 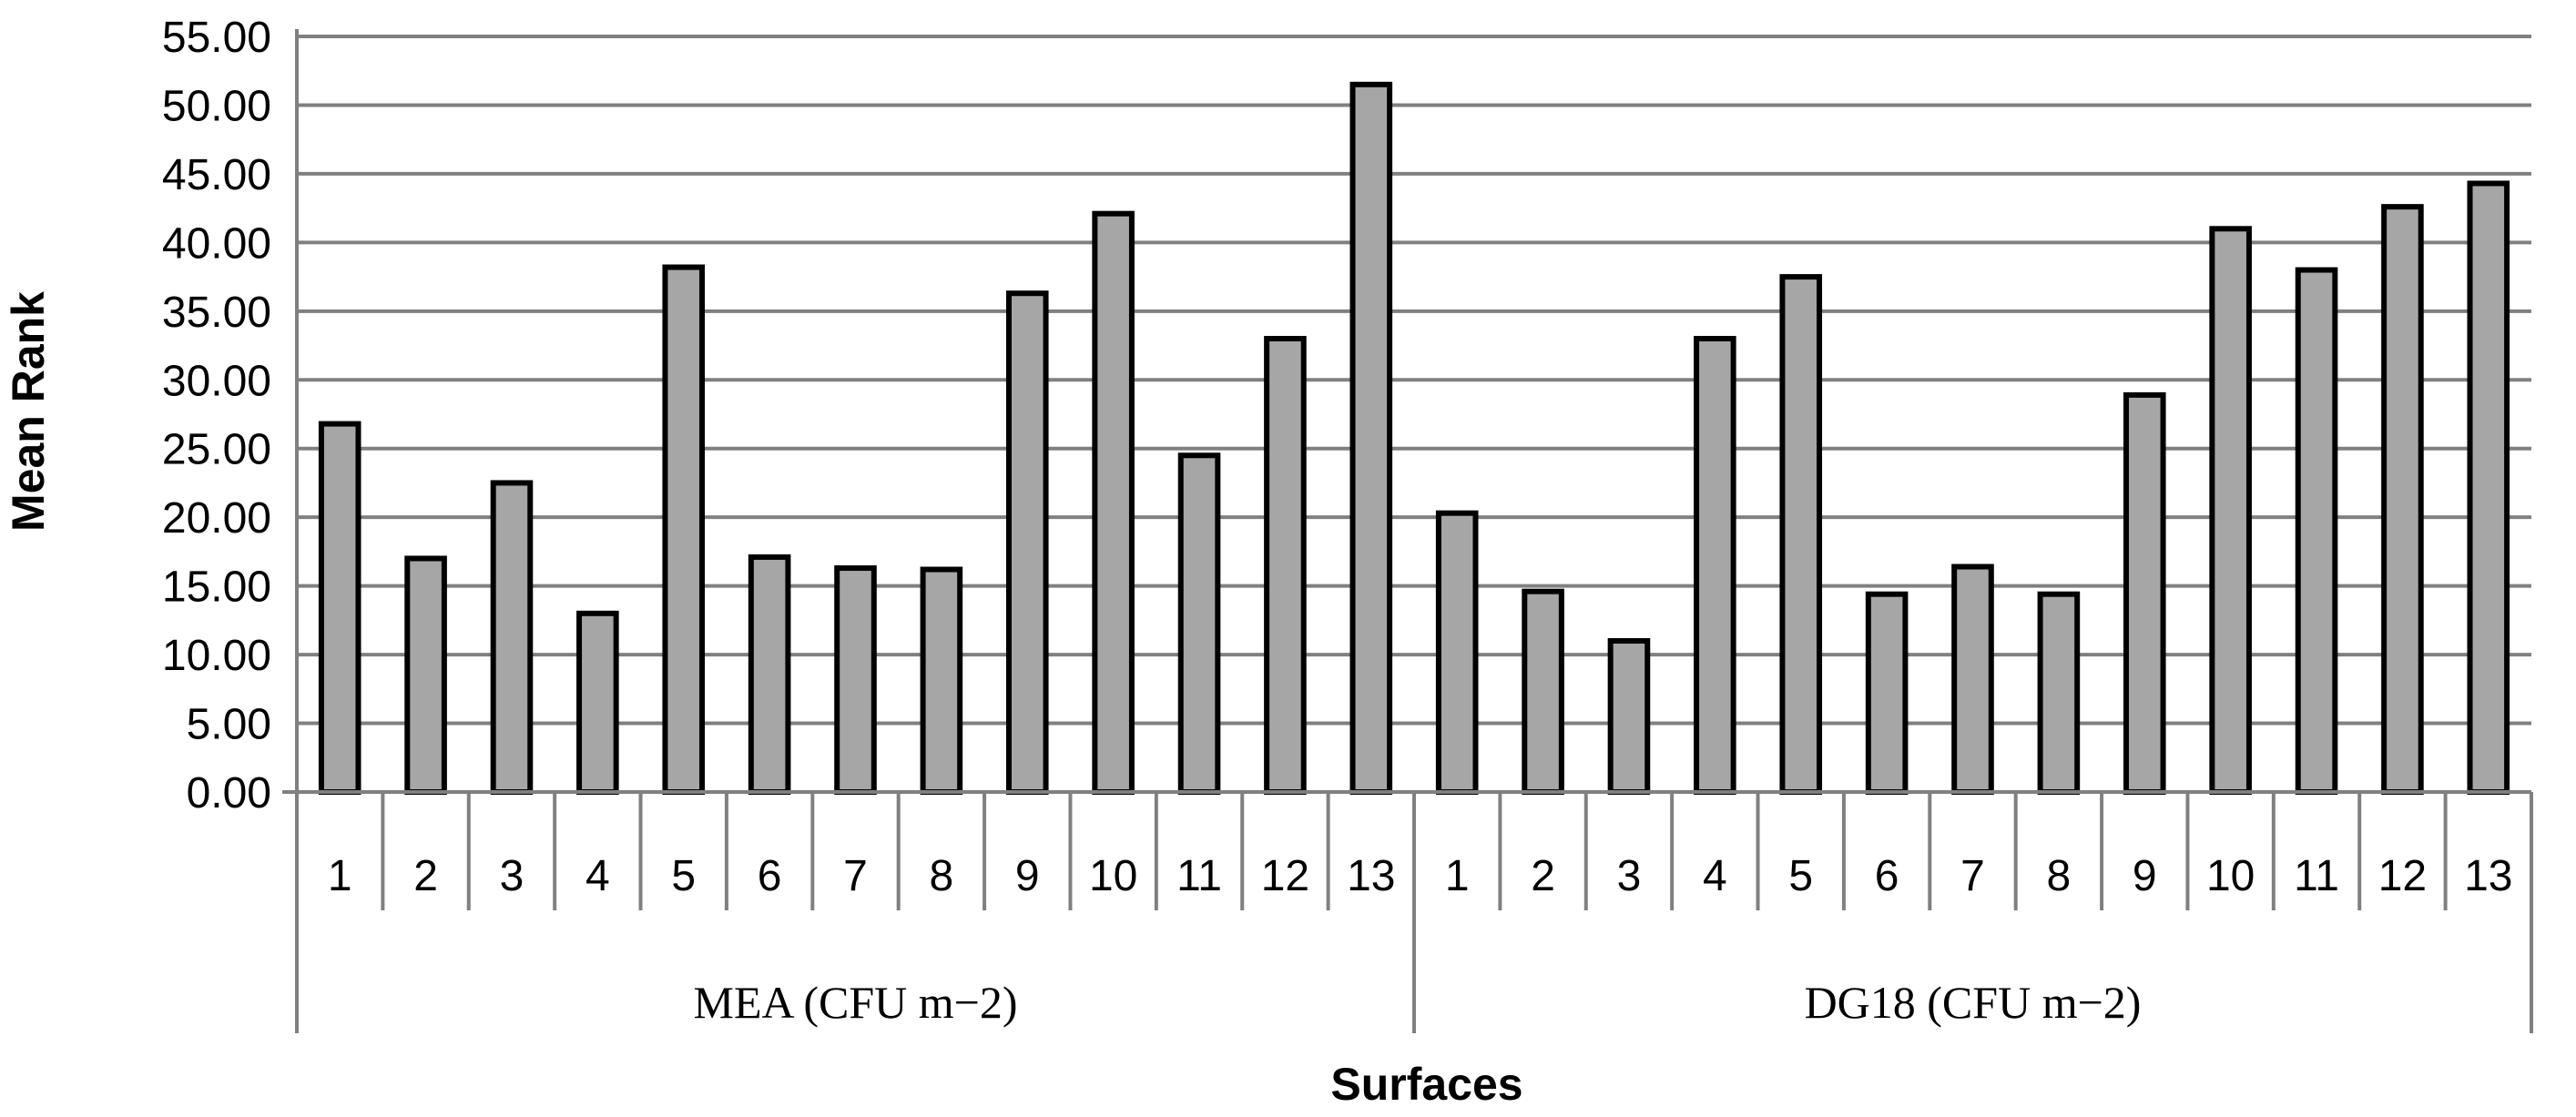 What do you see at coordinates (217, 656) in the screenshot?
I see `y-tick-label: 10.00` at bounding box center [217, 656].